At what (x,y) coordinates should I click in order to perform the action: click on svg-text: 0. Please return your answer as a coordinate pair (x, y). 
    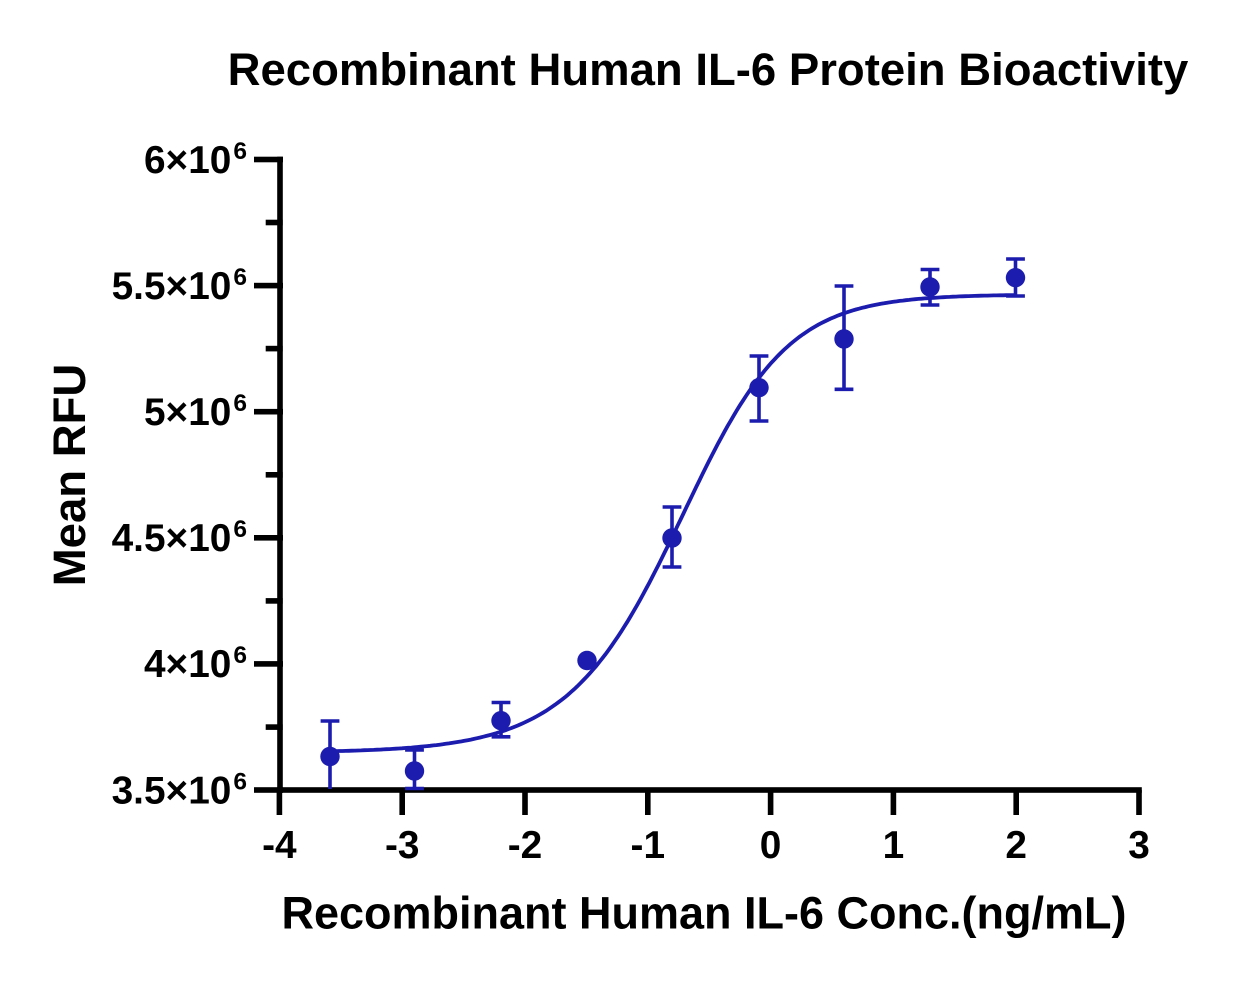
    Looking at the image, I should click on (771, 845).